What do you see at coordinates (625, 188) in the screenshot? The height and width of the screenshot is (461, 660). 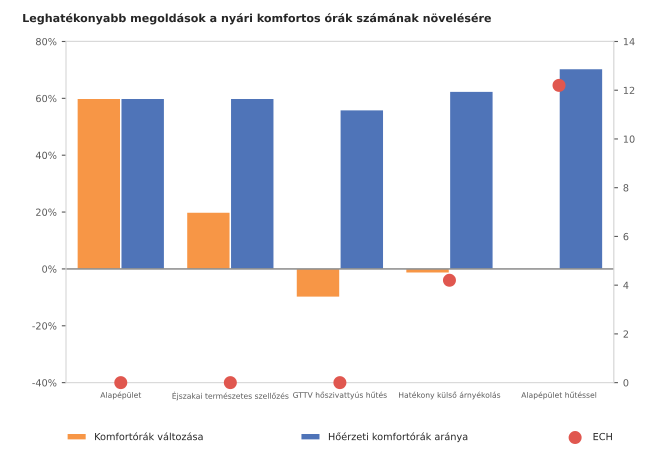 I see `y2-tick-label: 8` at bounding box center [625, 188].